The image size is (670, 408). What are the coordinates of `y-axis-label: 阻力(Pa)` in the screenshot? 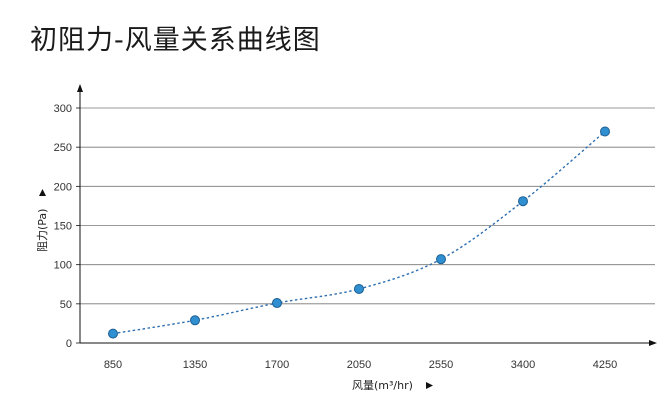 It's located at (42, 230).